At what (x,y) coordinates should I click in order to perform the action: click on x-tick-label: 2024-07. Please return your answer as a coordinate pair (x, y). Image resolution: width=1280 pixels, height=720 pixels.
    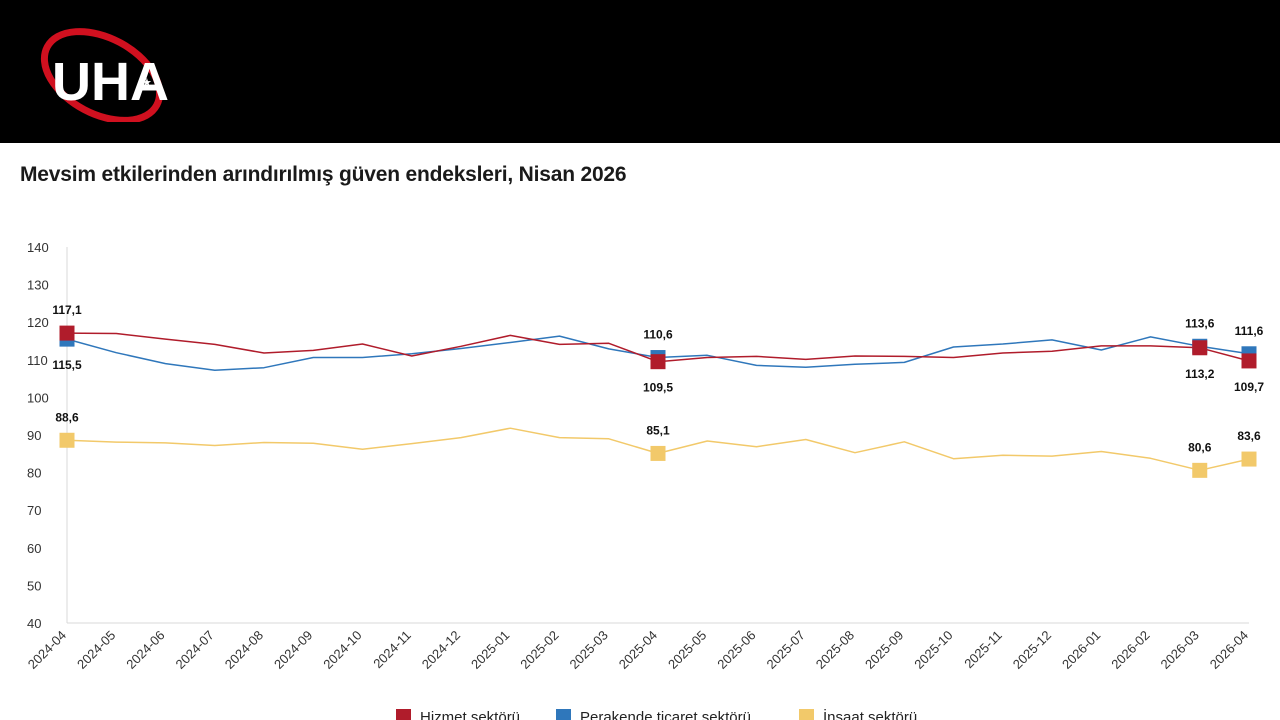
    Looking at the image, I should click on (195, 650).